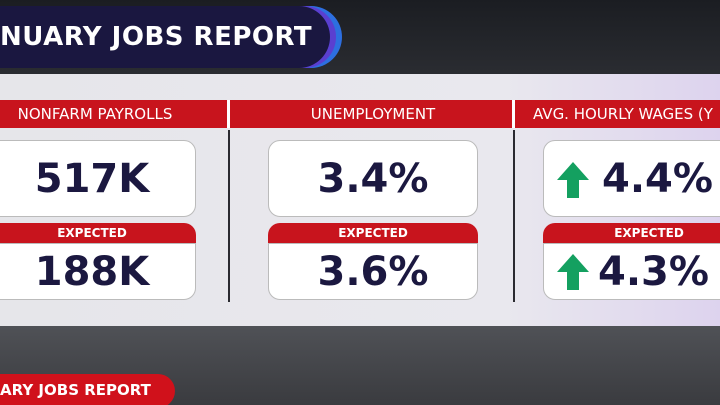 The height and width of the screenshot is (405, 720). Describe the element at coordinates (623, 114) in the screenshot. I see `column-label: AVG. HOURLY WAGES (Y` at that location.